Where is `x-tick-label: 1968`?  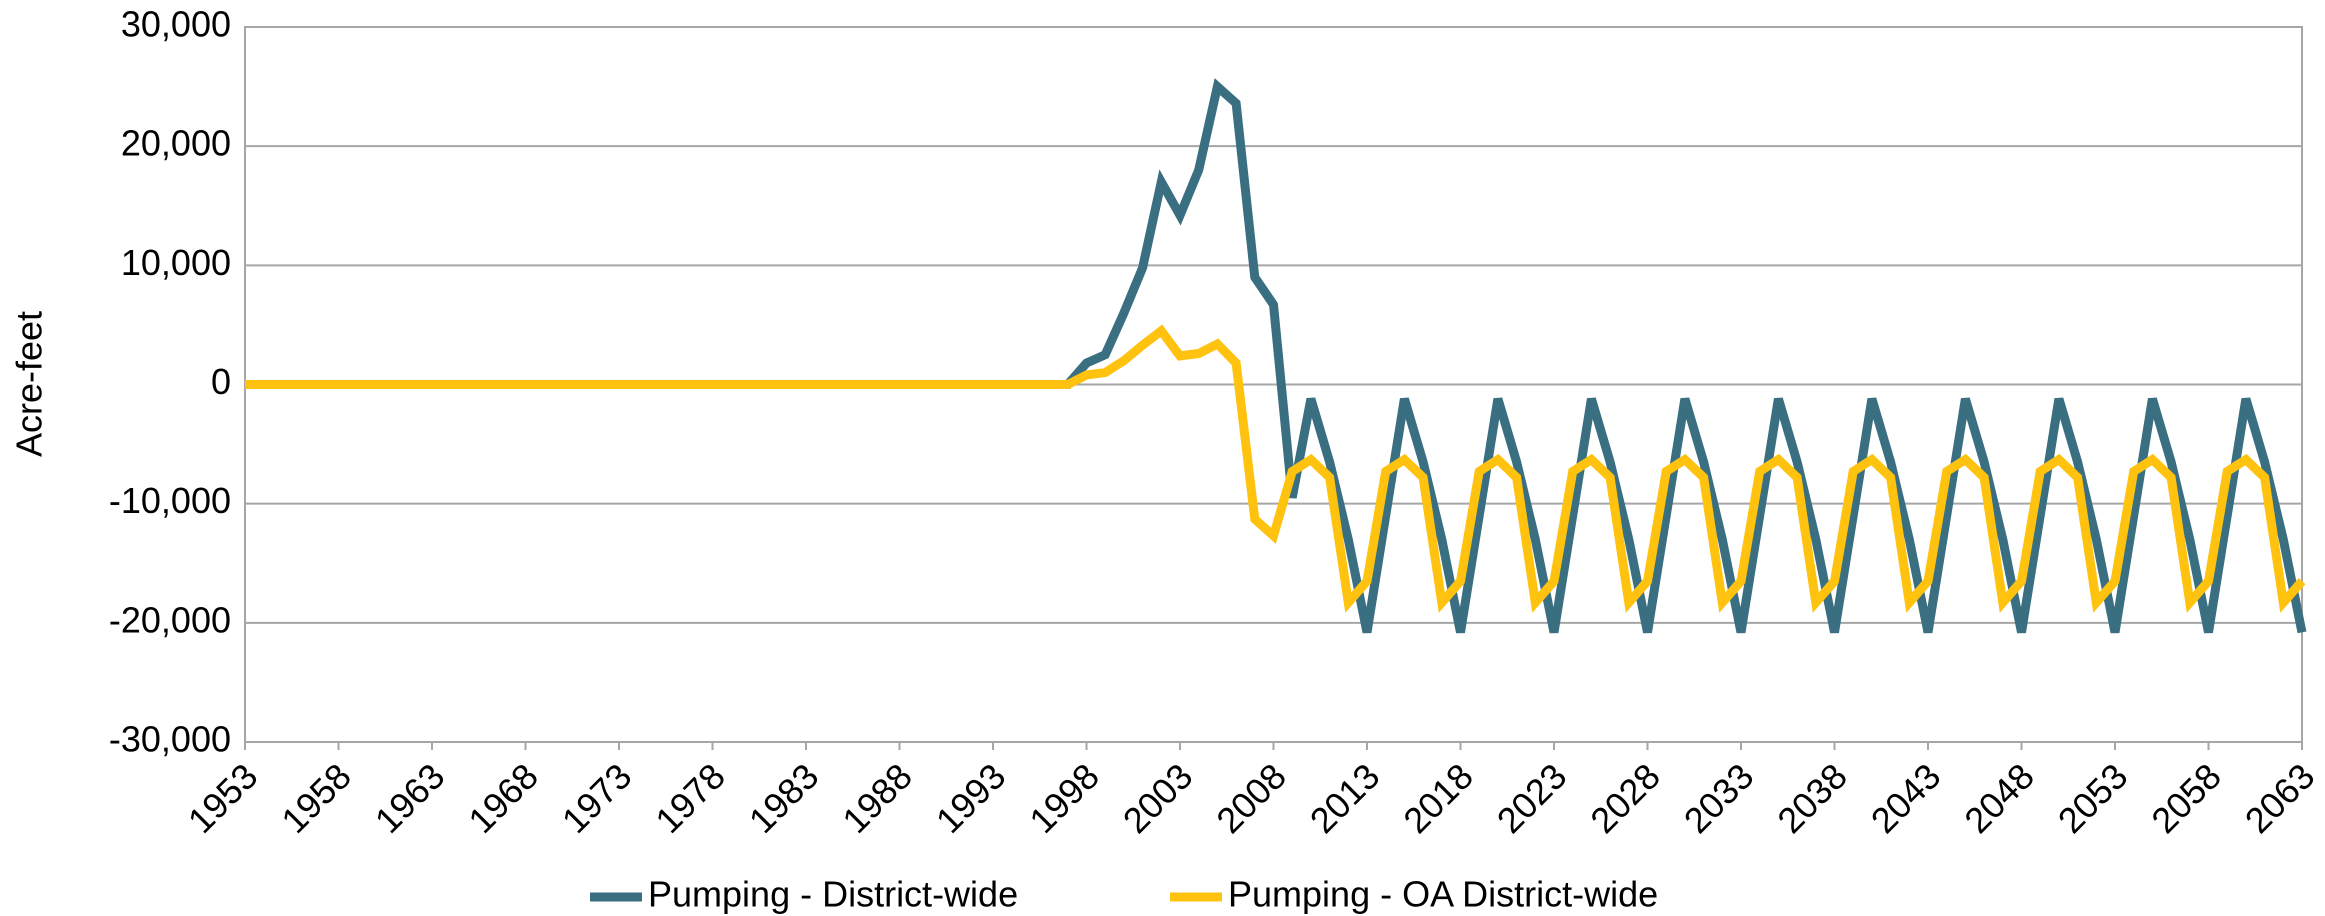 x-tick-label: 1968 is located at coordinates (503, 798).